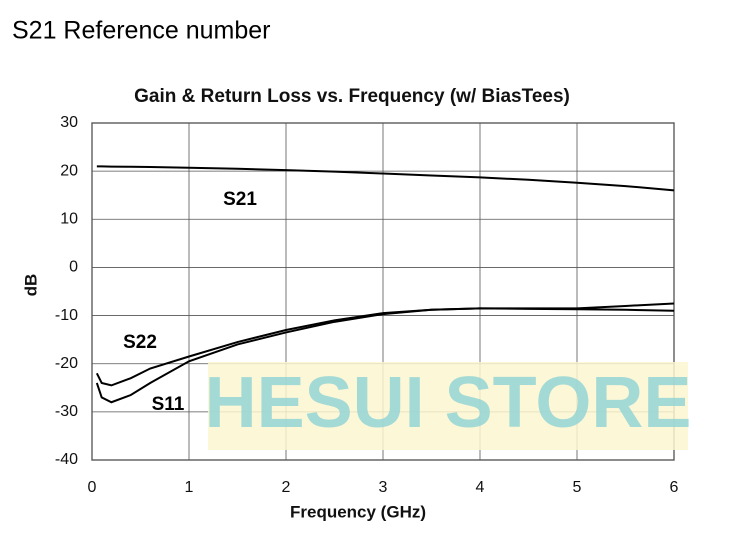  I want to click on x-axis-label: Frequency (GHz), so click(358, 511).